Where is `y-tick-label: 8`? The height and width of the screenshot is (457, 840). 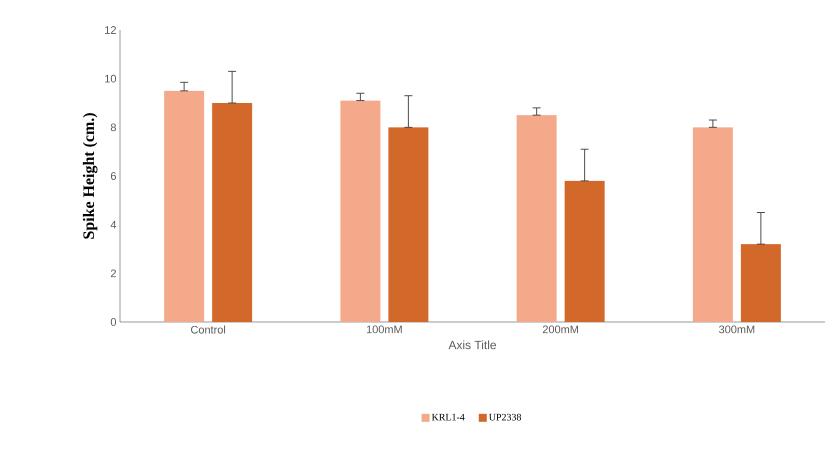
y-tick-label: 8 is located at coordinates (113, 127).